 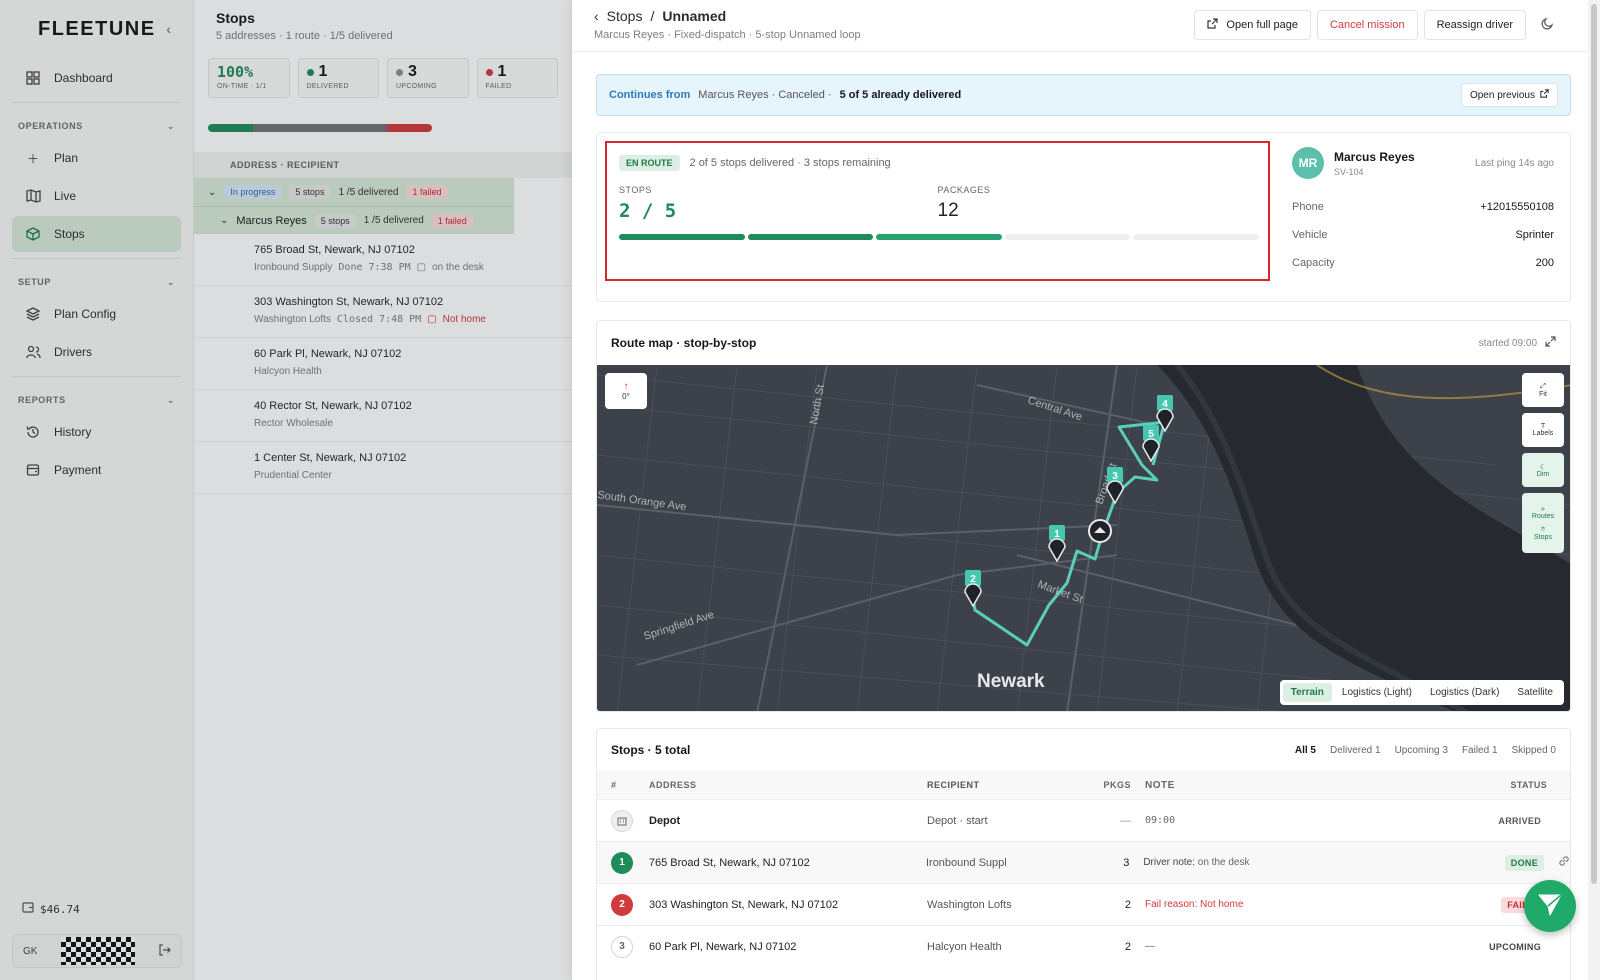 I want to click on map-style-logistics-light: Logistics (Light), so click(x=1376, y=692).